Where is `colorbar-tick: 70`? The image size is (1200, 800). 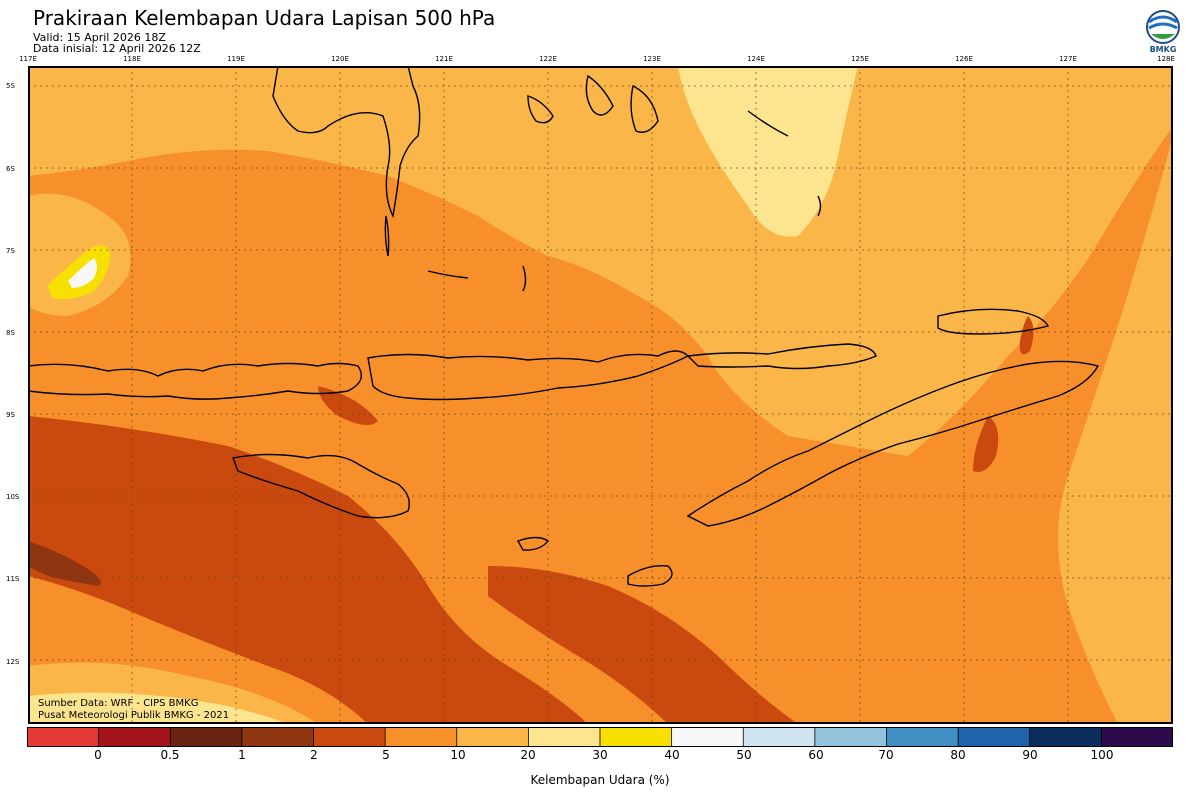
colorbar-tick: 70 is located at coordinates (886, 755).